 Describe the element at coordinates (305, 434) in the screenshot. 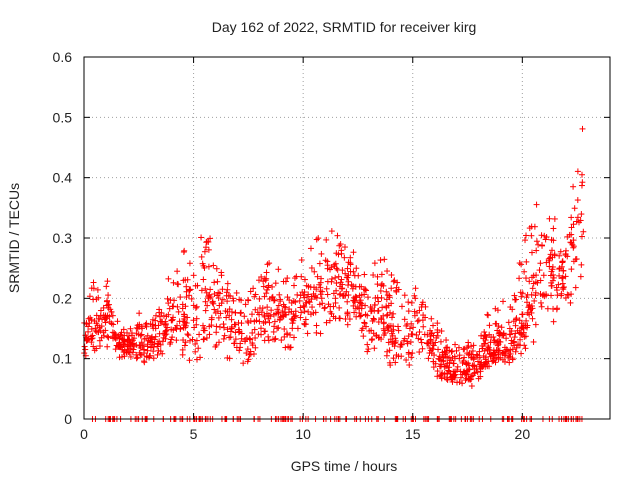

I see `x-axis-tick-labels: 0 5 10 15 20` at that location.